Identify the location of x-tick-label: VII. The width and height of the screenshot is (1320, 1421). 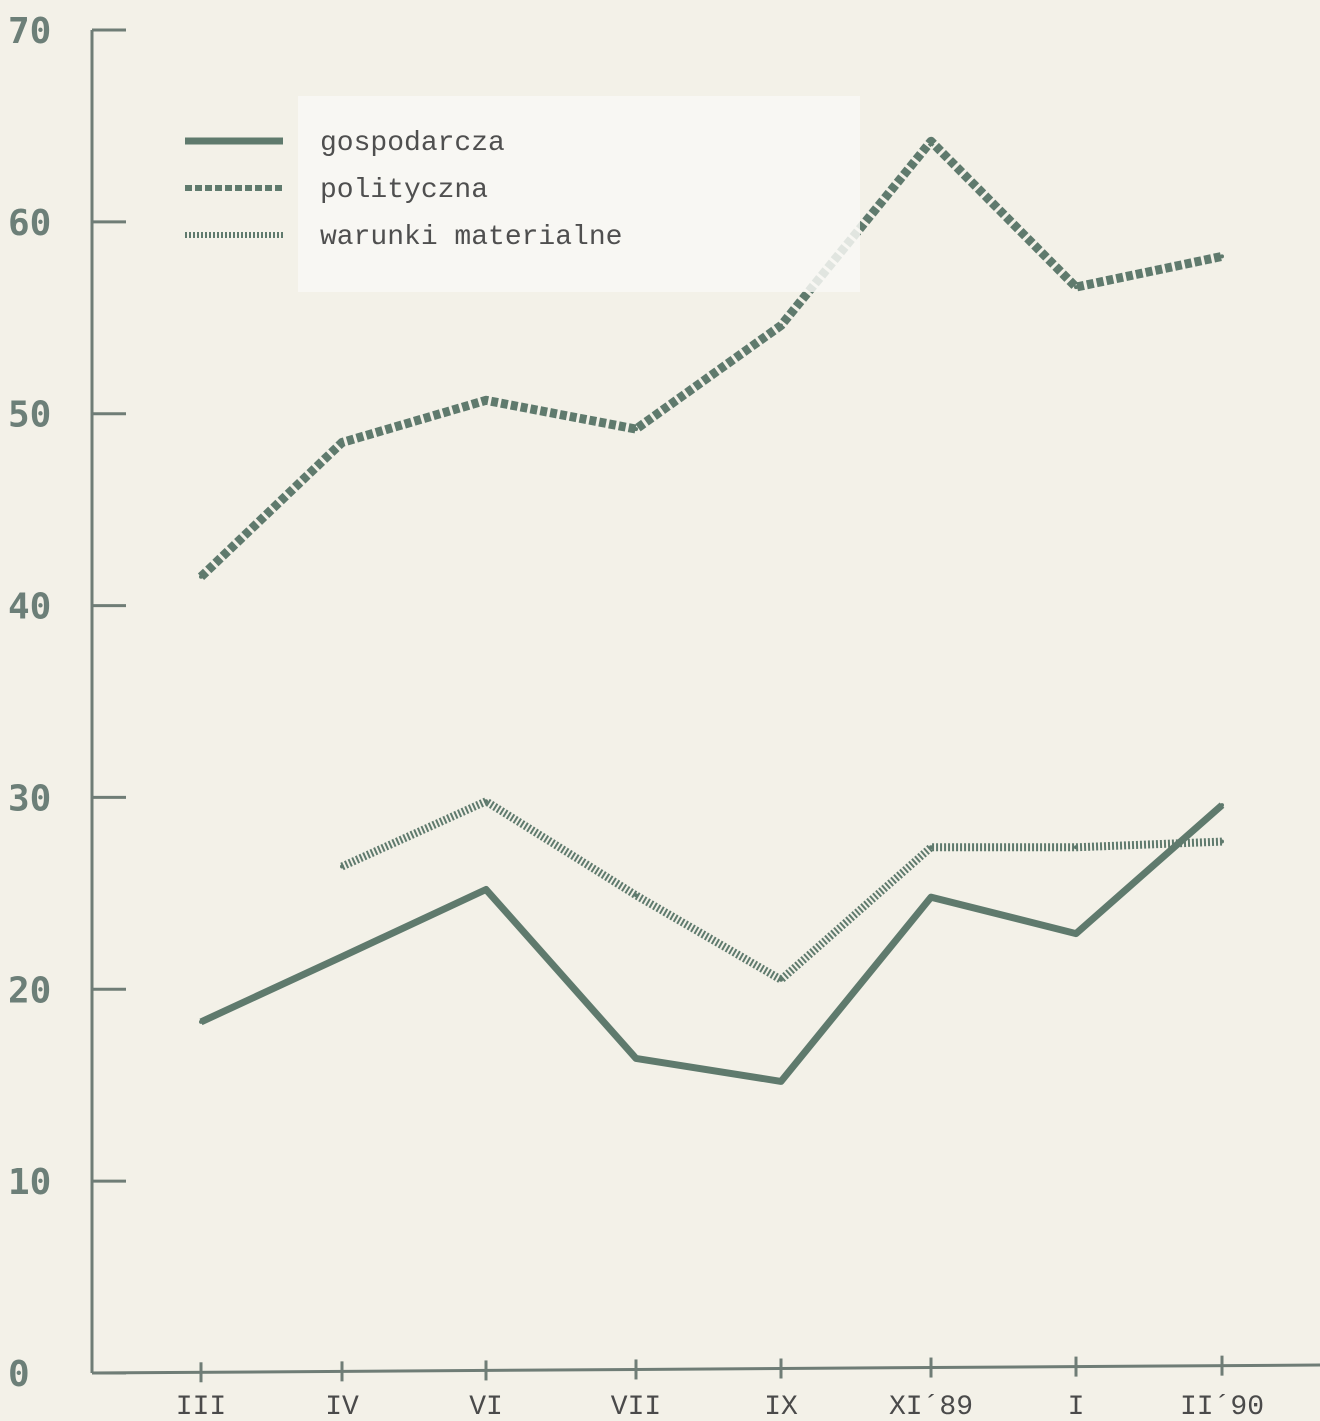
(636, 1406).